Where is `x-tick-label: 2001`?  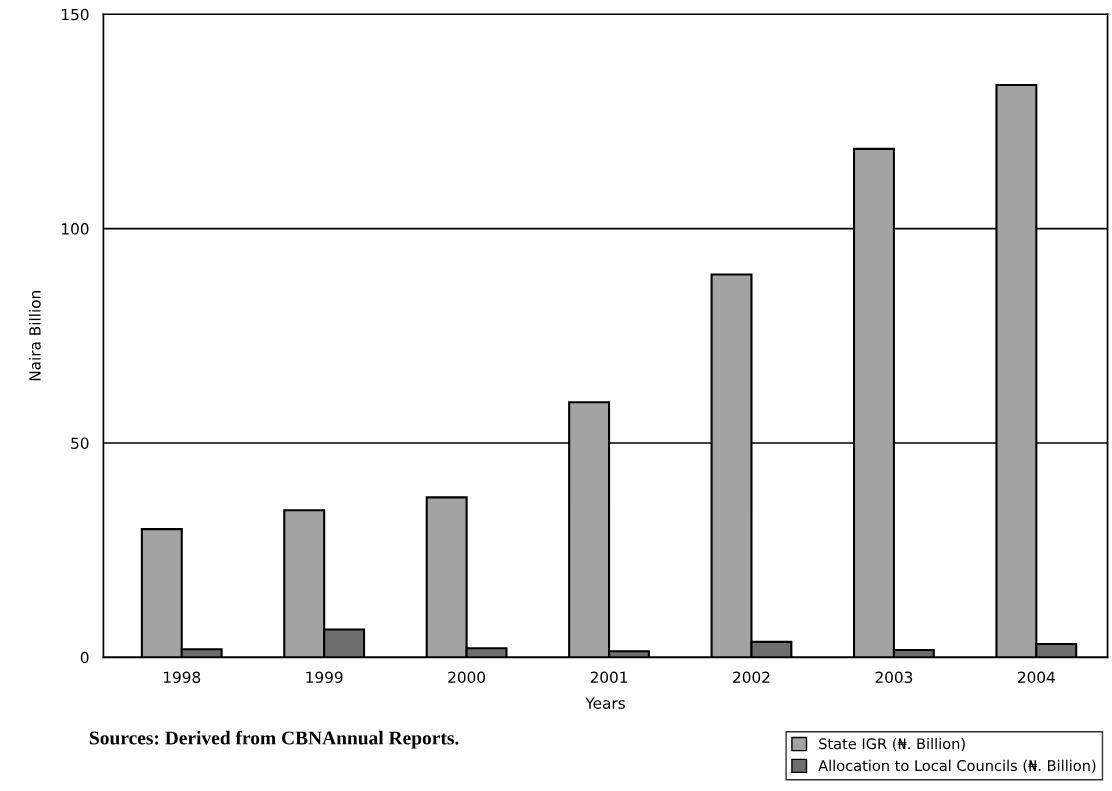 x-tick-label: 2001 is located at coordinates (609, 677).